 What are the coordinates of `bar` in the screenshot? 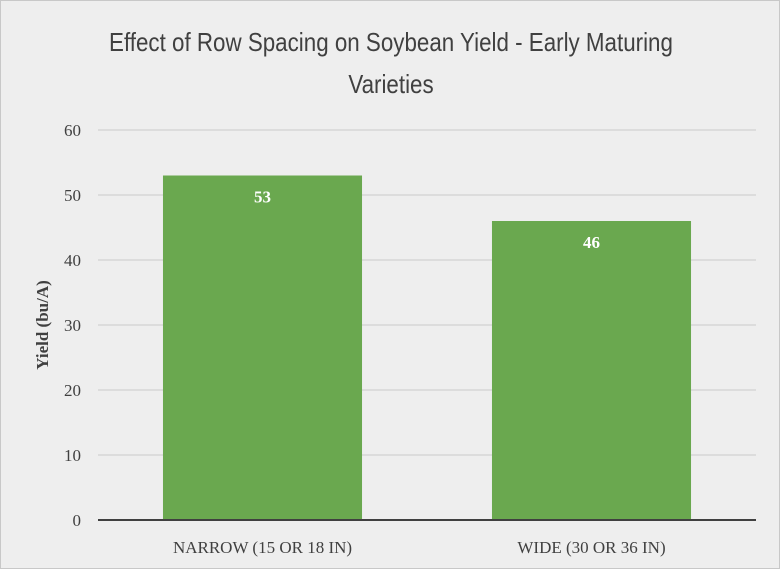 It's located at (591, 370).